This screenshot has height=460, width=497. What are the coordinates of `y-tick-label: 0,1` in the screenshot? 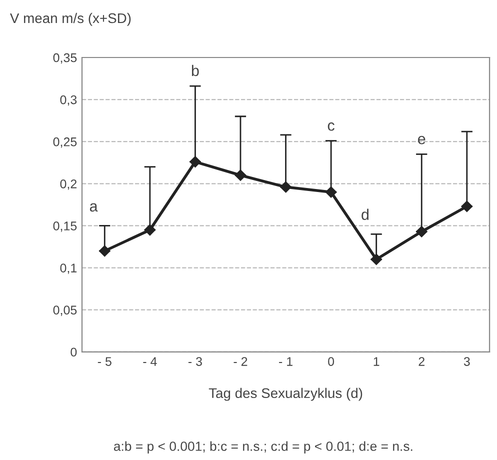 It's located at (68, 269).